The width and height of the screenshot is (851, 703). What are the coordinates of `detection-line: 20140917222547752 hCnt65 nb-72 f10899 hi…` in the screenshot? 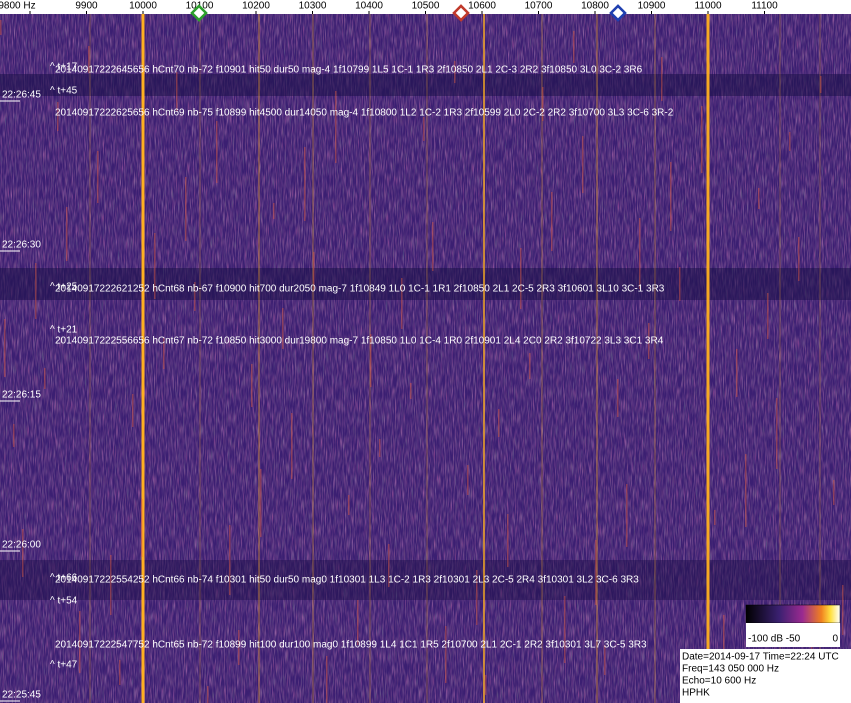 It's located at (351, 645).